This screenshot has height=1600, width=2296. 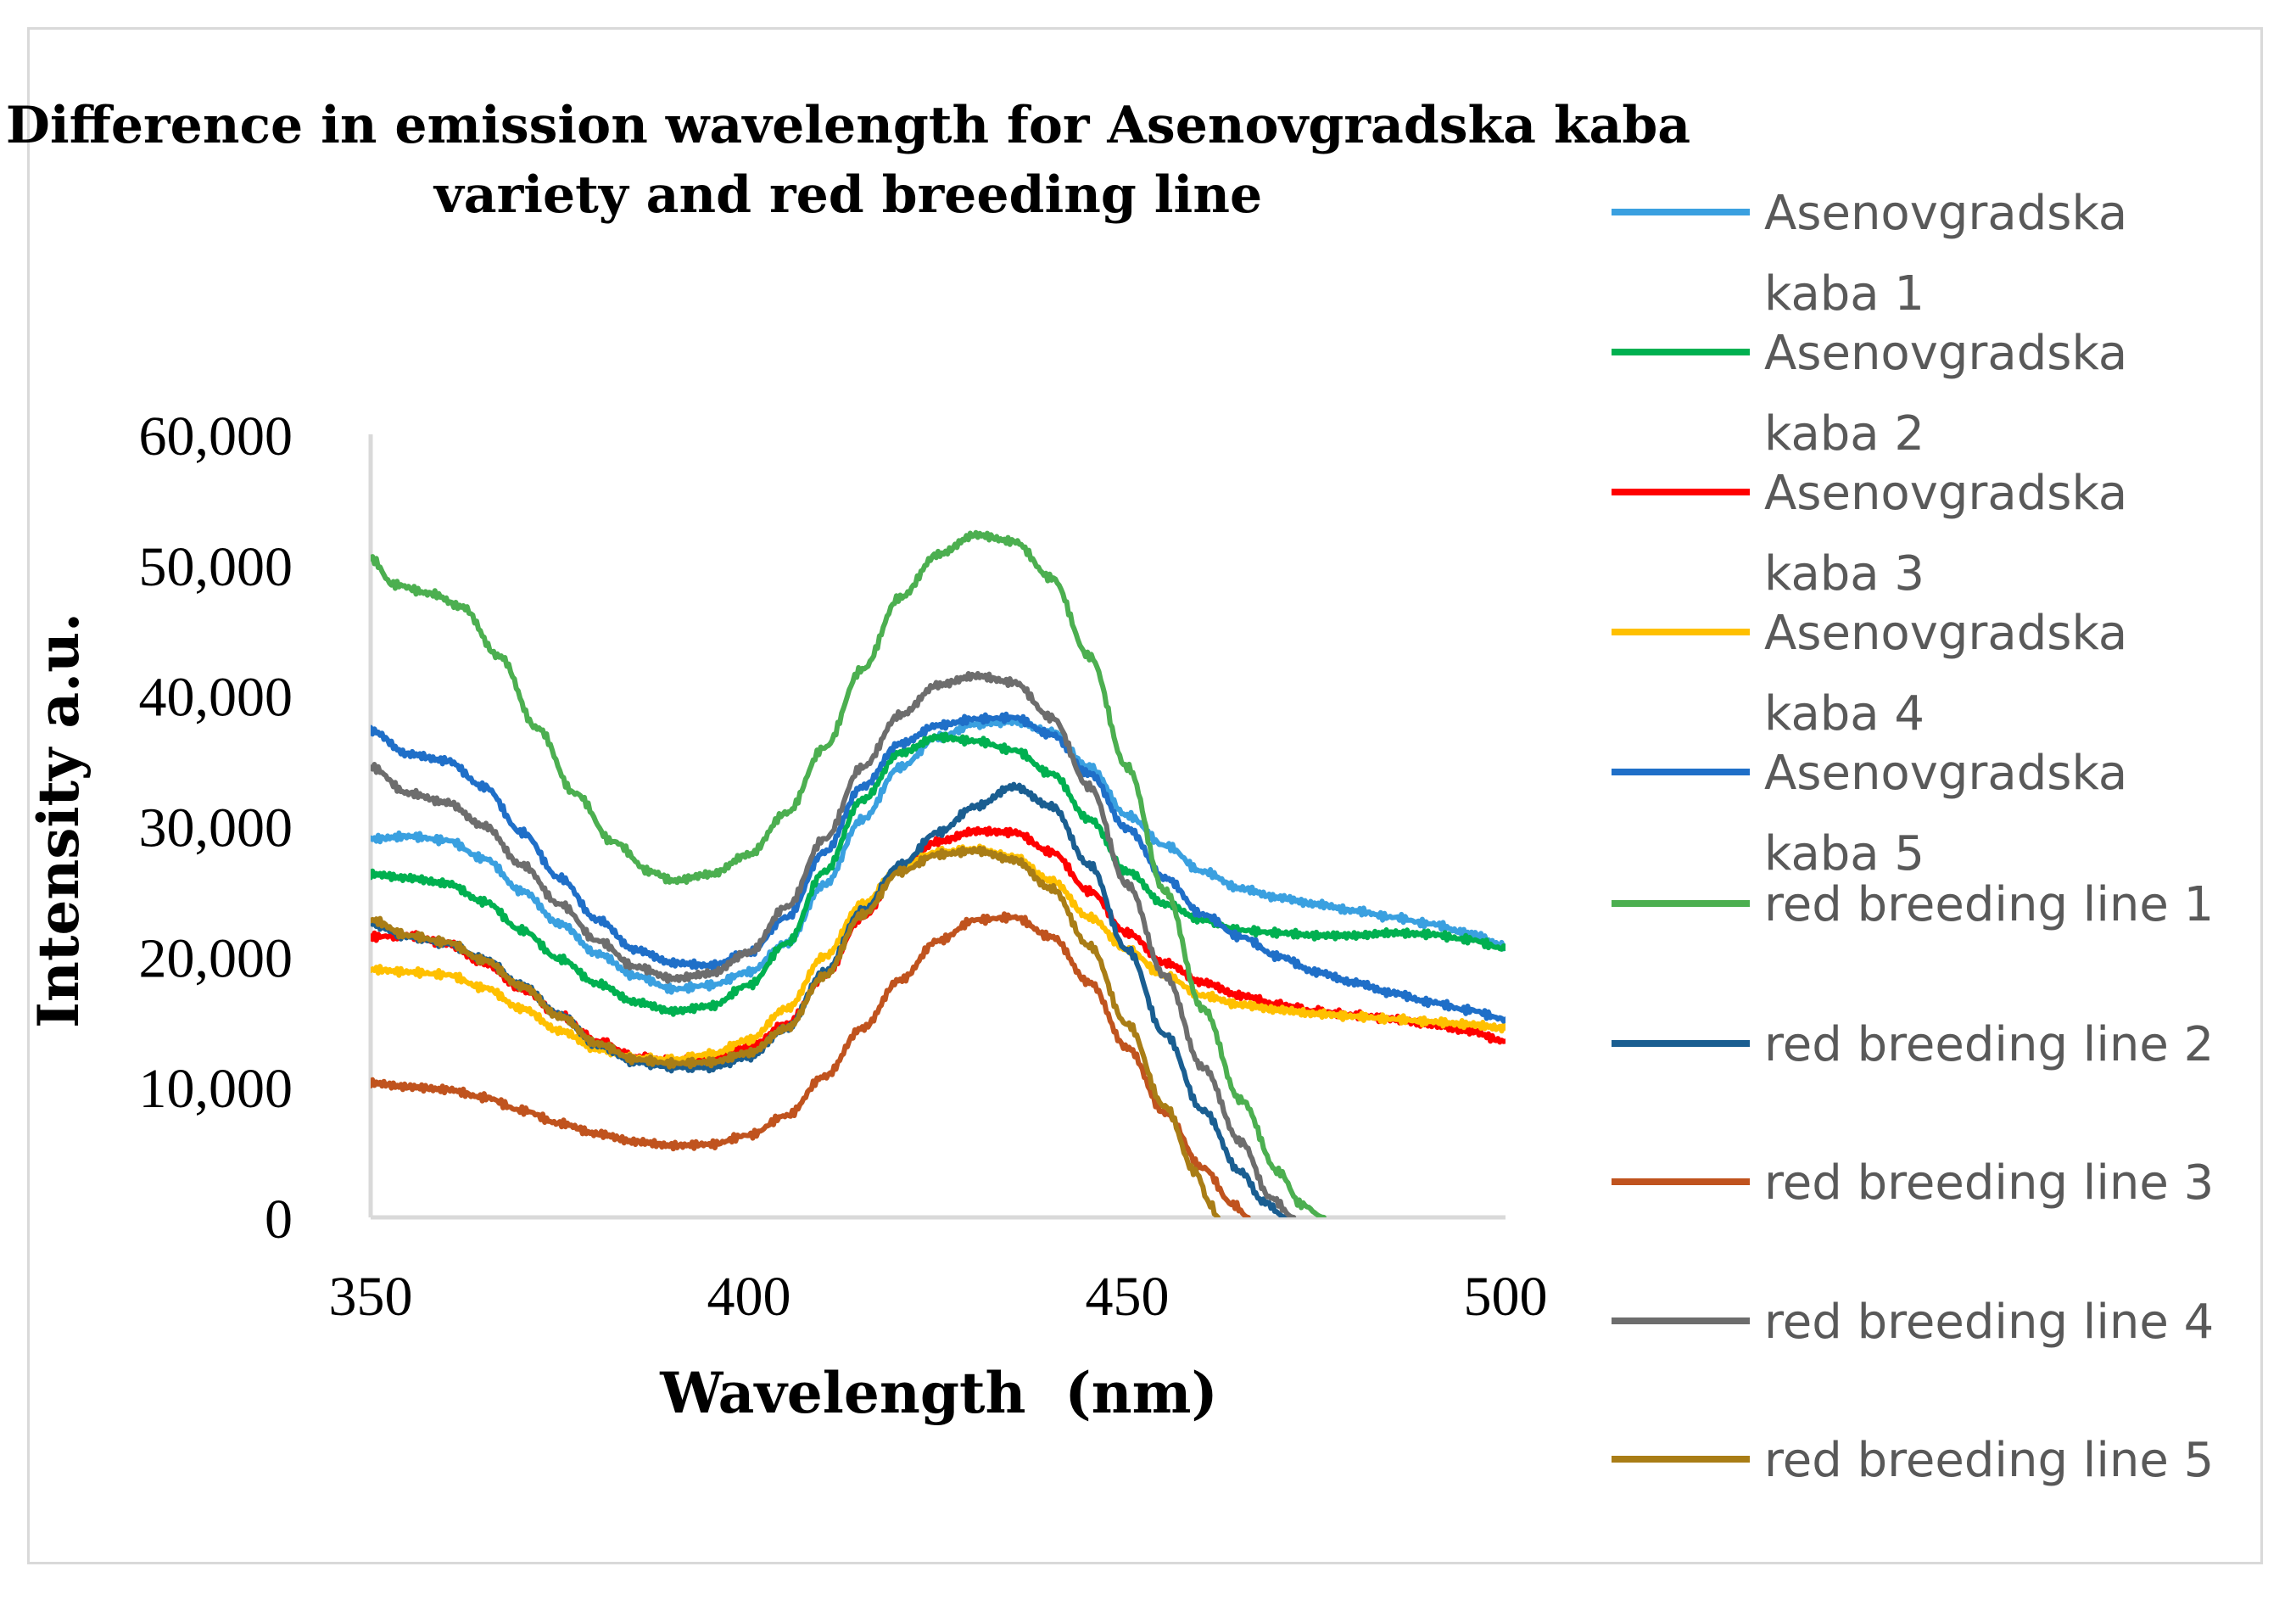 I want to click on legend-entry: red breeding line 1, so click(x=1913, y=904).